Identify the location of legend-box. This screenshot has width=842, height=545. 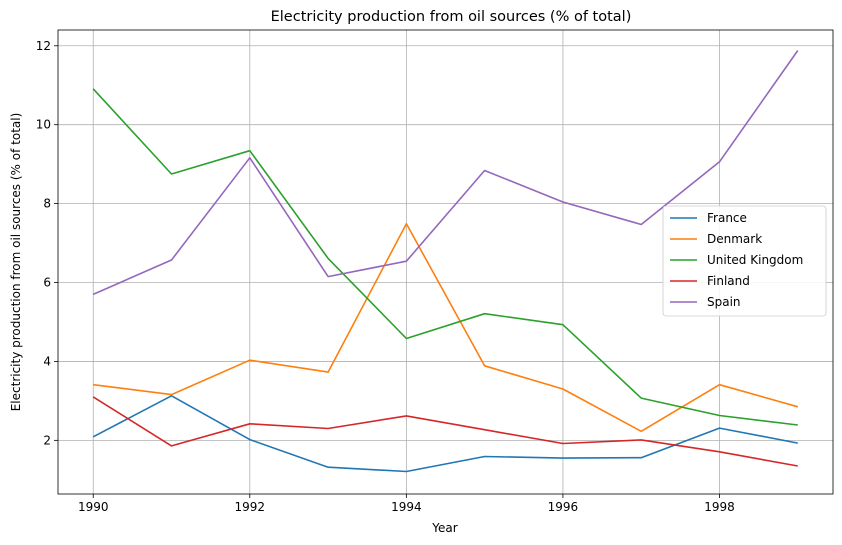
(744, 261).